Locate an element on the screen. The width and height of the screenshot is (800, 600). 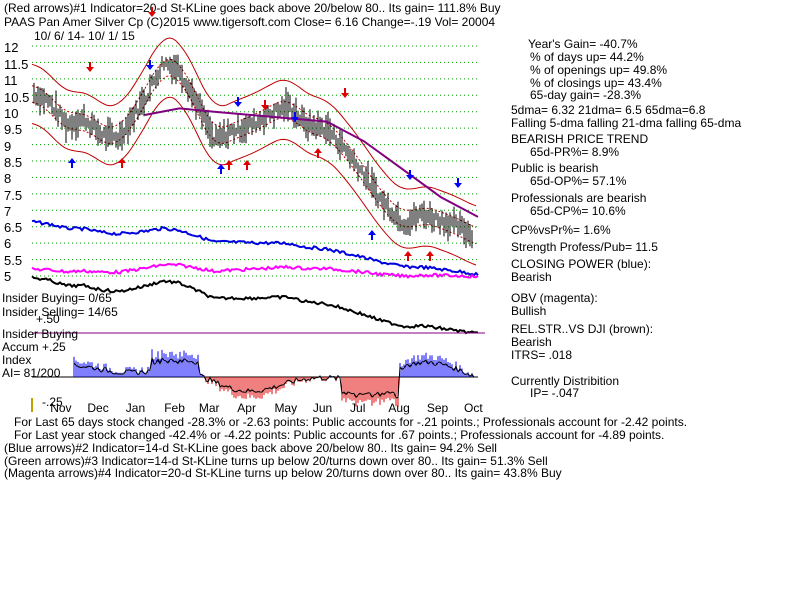
distribution-title: Currently Distribition is located at coordinates (565, 381).